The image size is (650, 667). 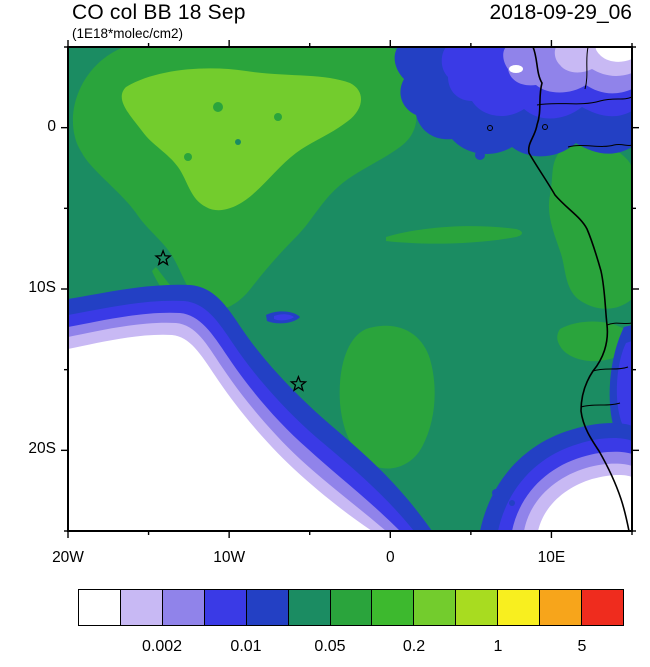 I want to click on ne-white-spot, so click(x=516, y=69).